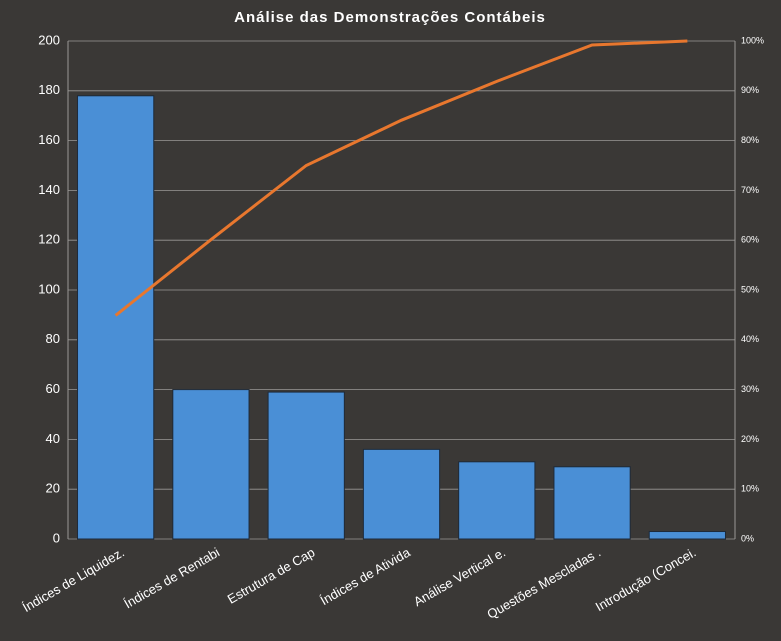 This screenshot has height=641, width=781. Describe the element at coordinates (49, 39) in the screenshot. I see `y-tick-label: 200` at that location.